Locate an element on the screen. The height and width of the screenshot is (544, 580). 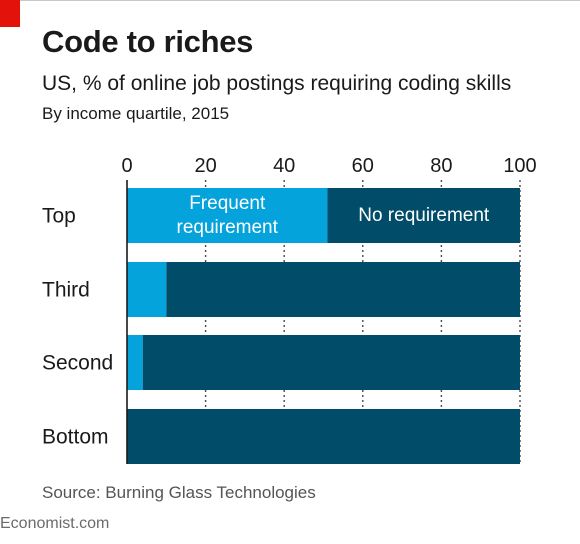
x-tick-label: 60 is located at coordinates (363, 166).